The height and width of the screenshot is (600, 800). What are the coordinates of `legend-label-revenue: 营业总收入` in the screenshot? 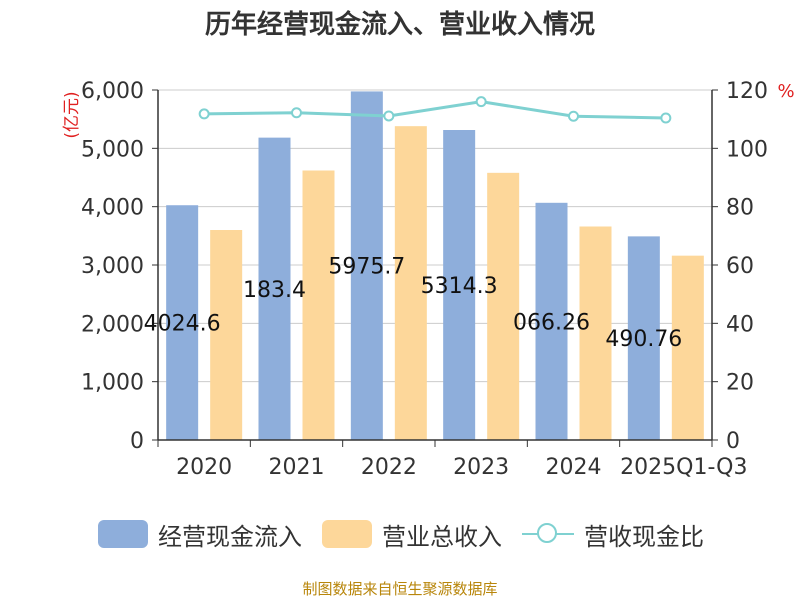 It's located at (442, 536).